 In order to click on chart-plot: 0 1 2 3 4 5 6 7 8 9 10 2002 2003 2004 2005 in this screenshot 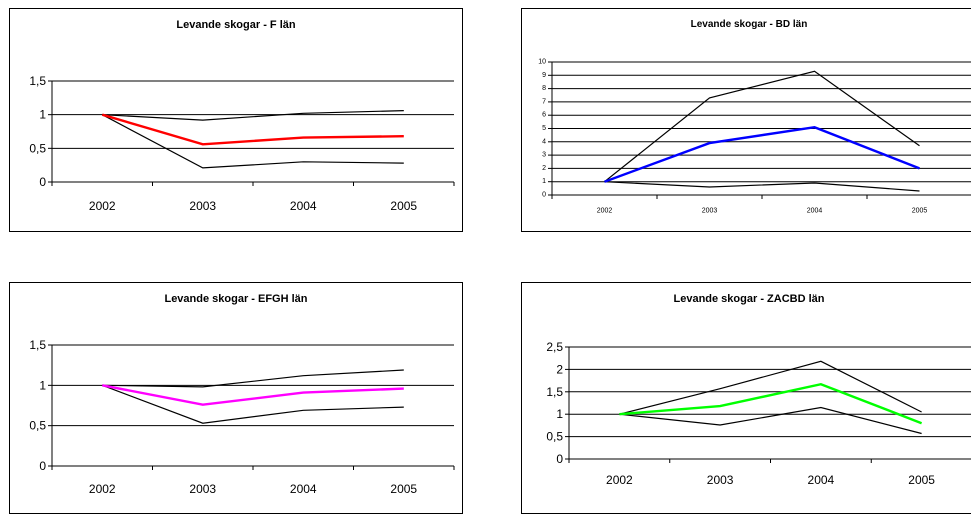, I will do `click(754, 137)`.